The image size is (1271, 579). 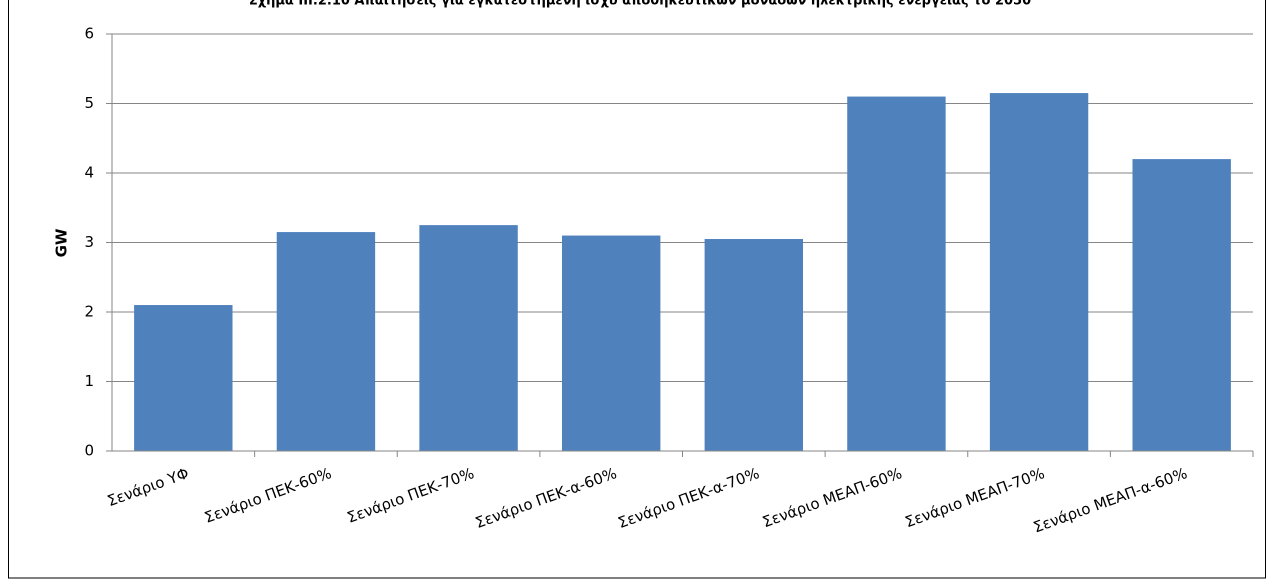 I want to click on y-axis-label: GW, so click(x=62, y=242).